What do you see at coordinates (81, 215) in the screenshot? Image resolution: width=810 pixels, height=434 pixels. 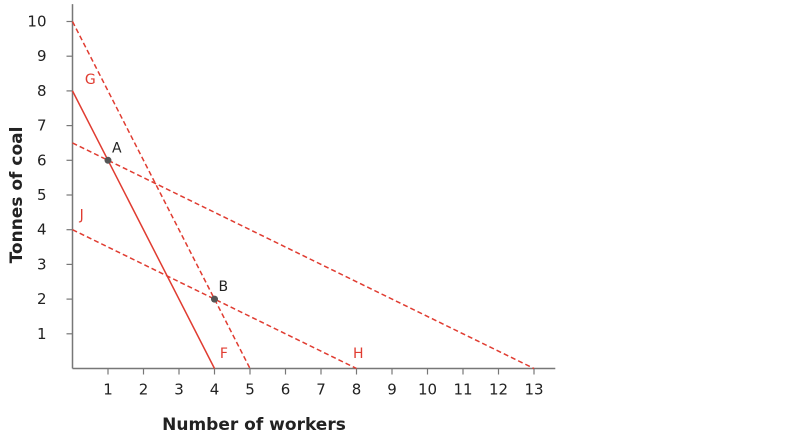 I see `line-label-J: J` at bounding box center [81, 215].